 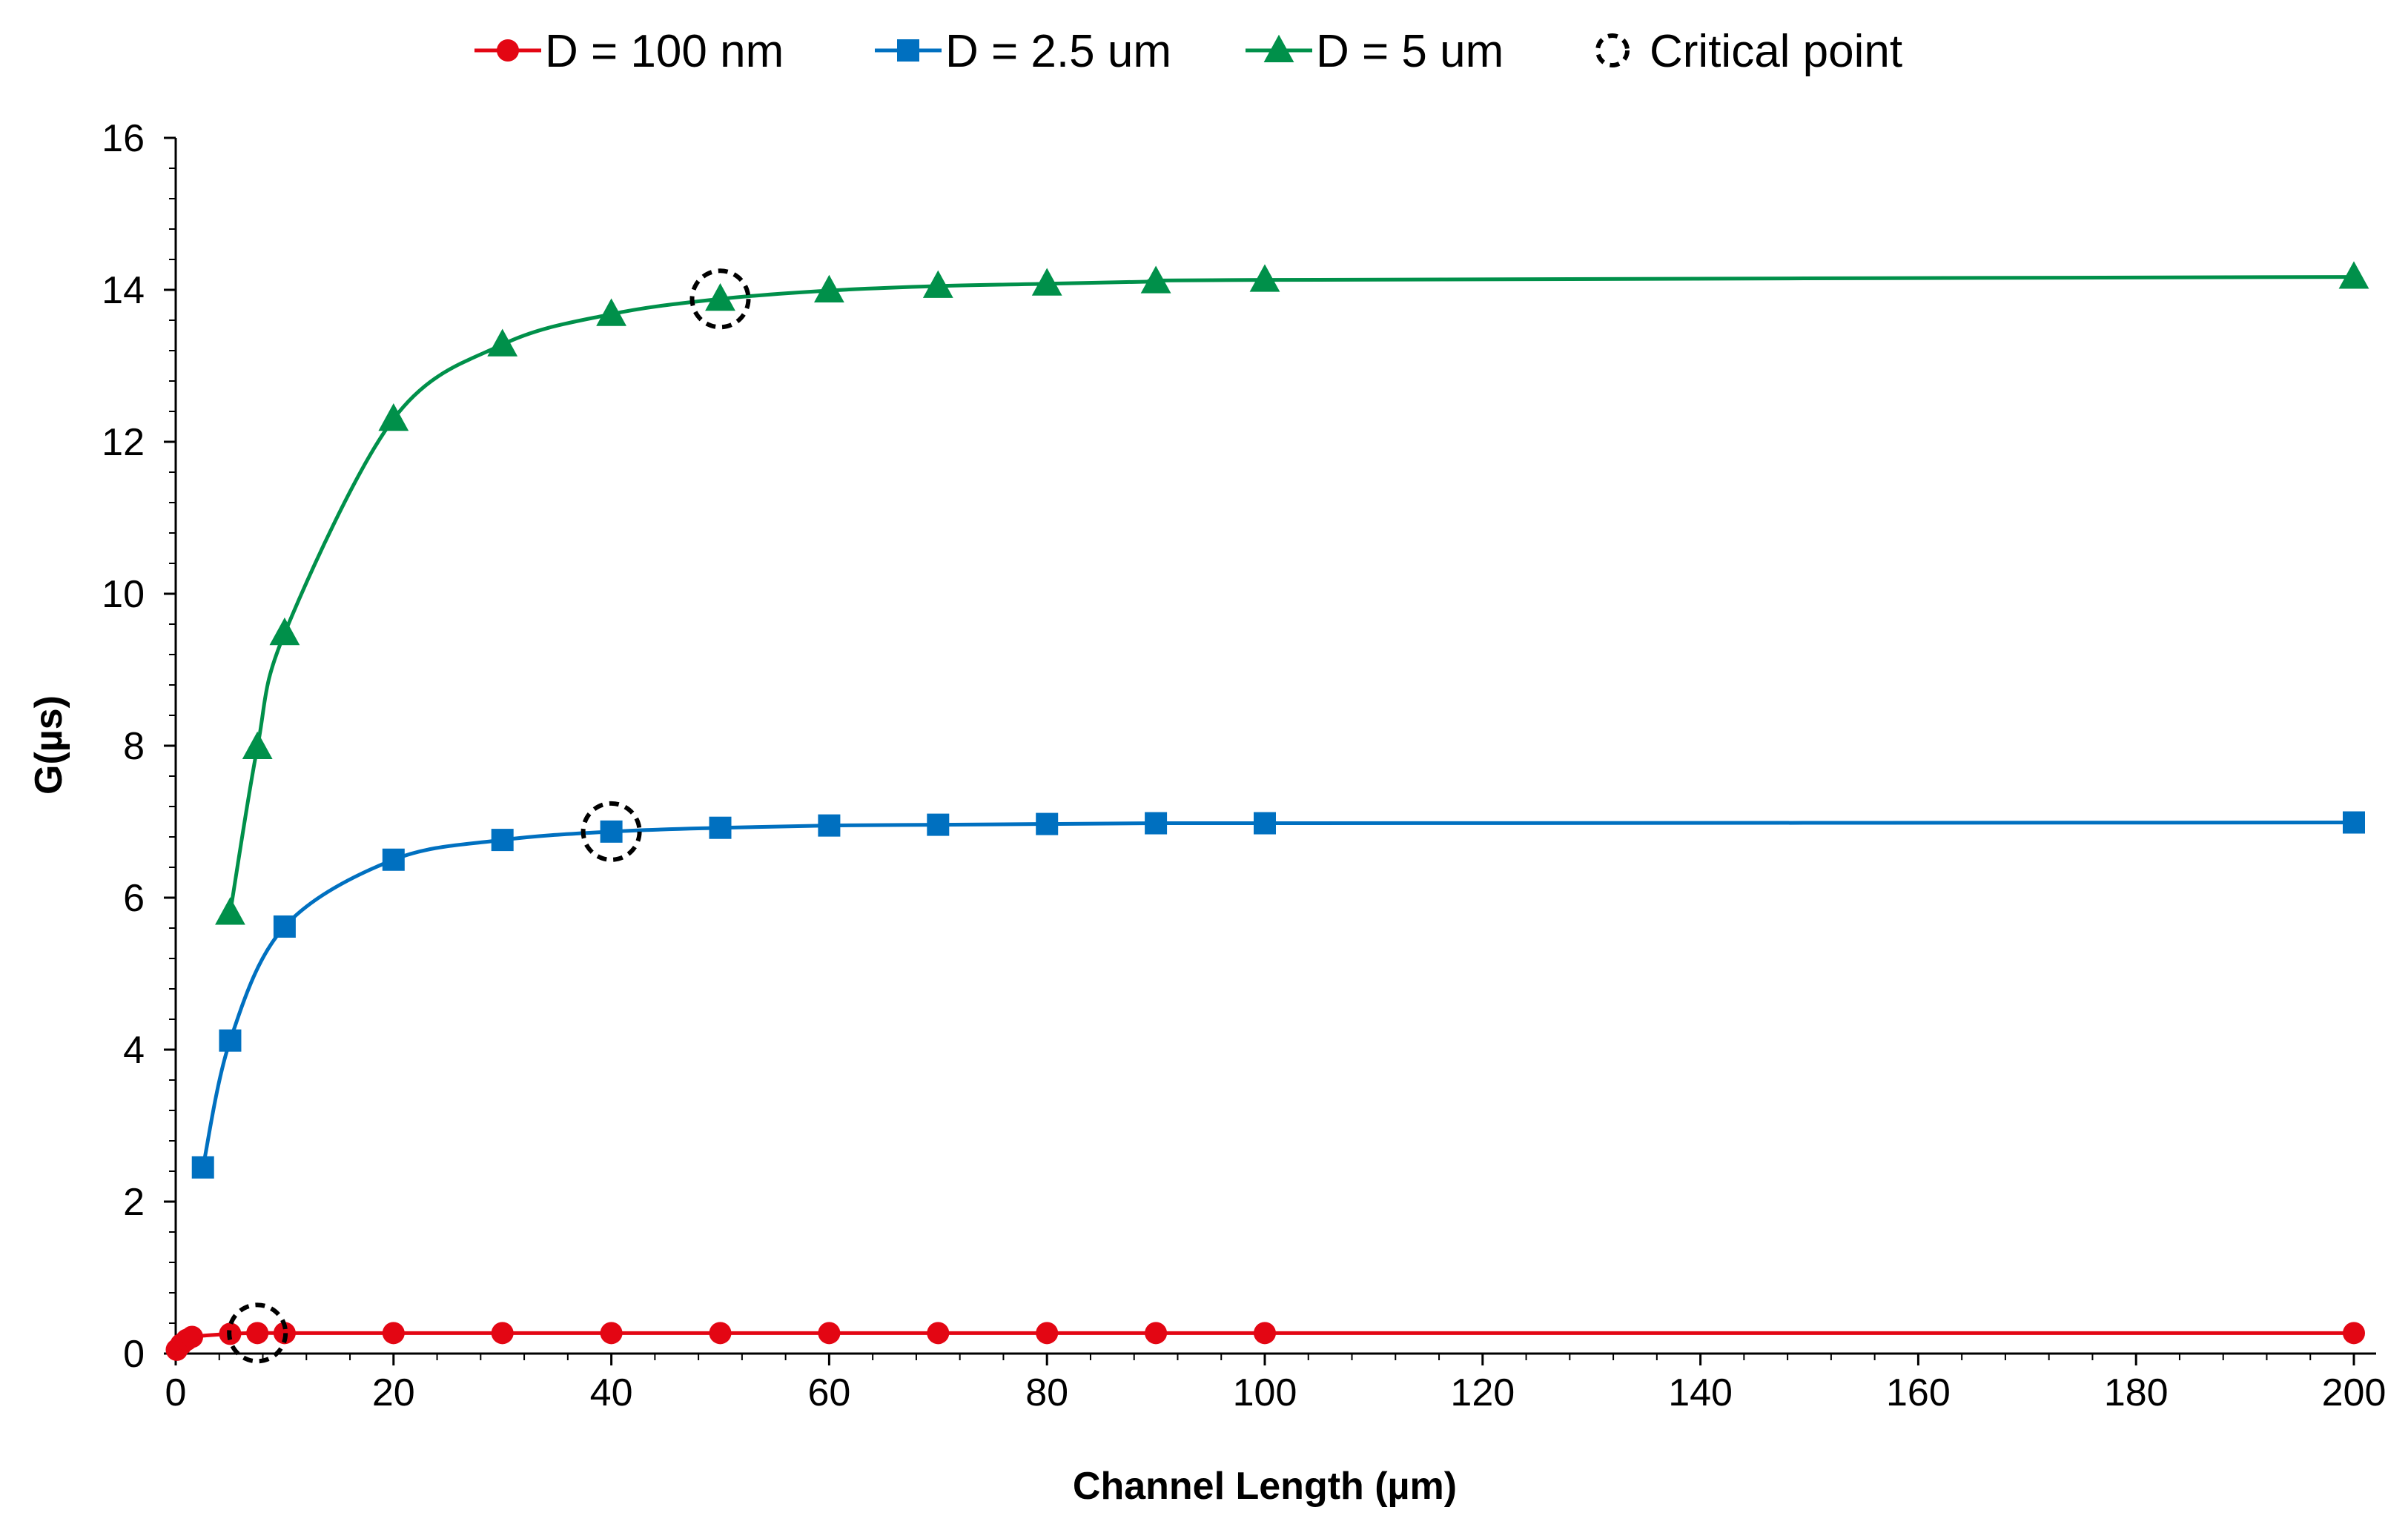 I want to click on legend-entry: D = 5 um, so click(x=1375, y=52).